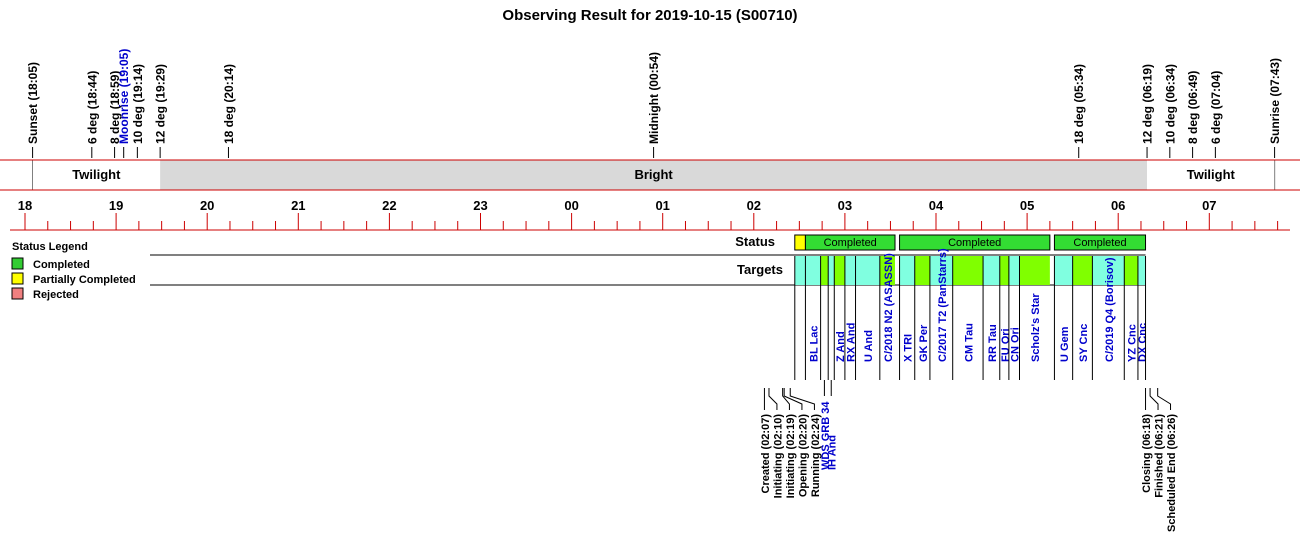  Describe the element at coordinates (649, 15) in the screenshot. I see `chart-title: Observing Result for 2019-10-15 (S00710)` at that location.